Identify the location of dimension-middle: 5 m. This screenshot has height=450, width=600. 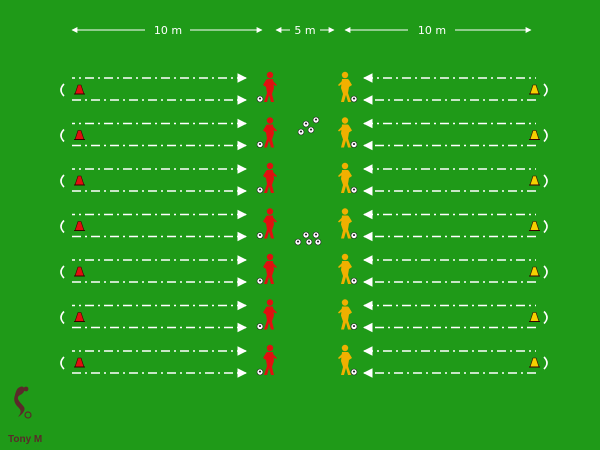
(305, 30).